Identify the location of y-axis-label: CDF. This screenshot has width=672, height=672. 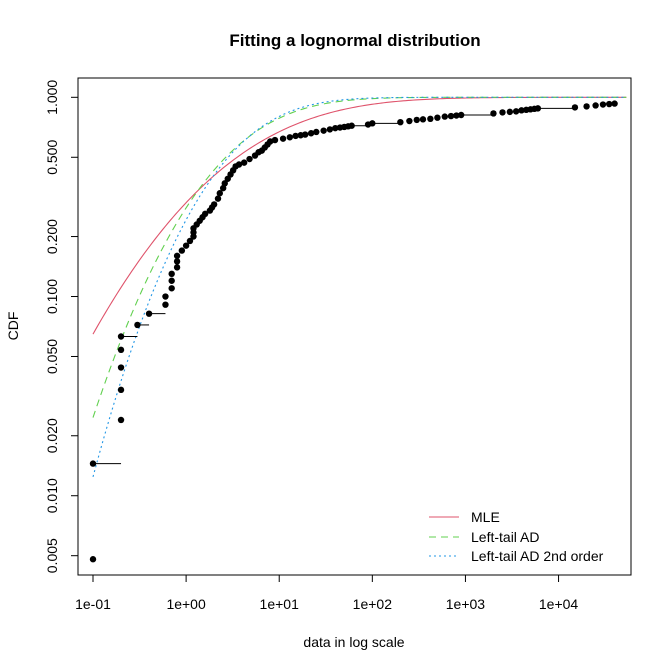
(13, 326).